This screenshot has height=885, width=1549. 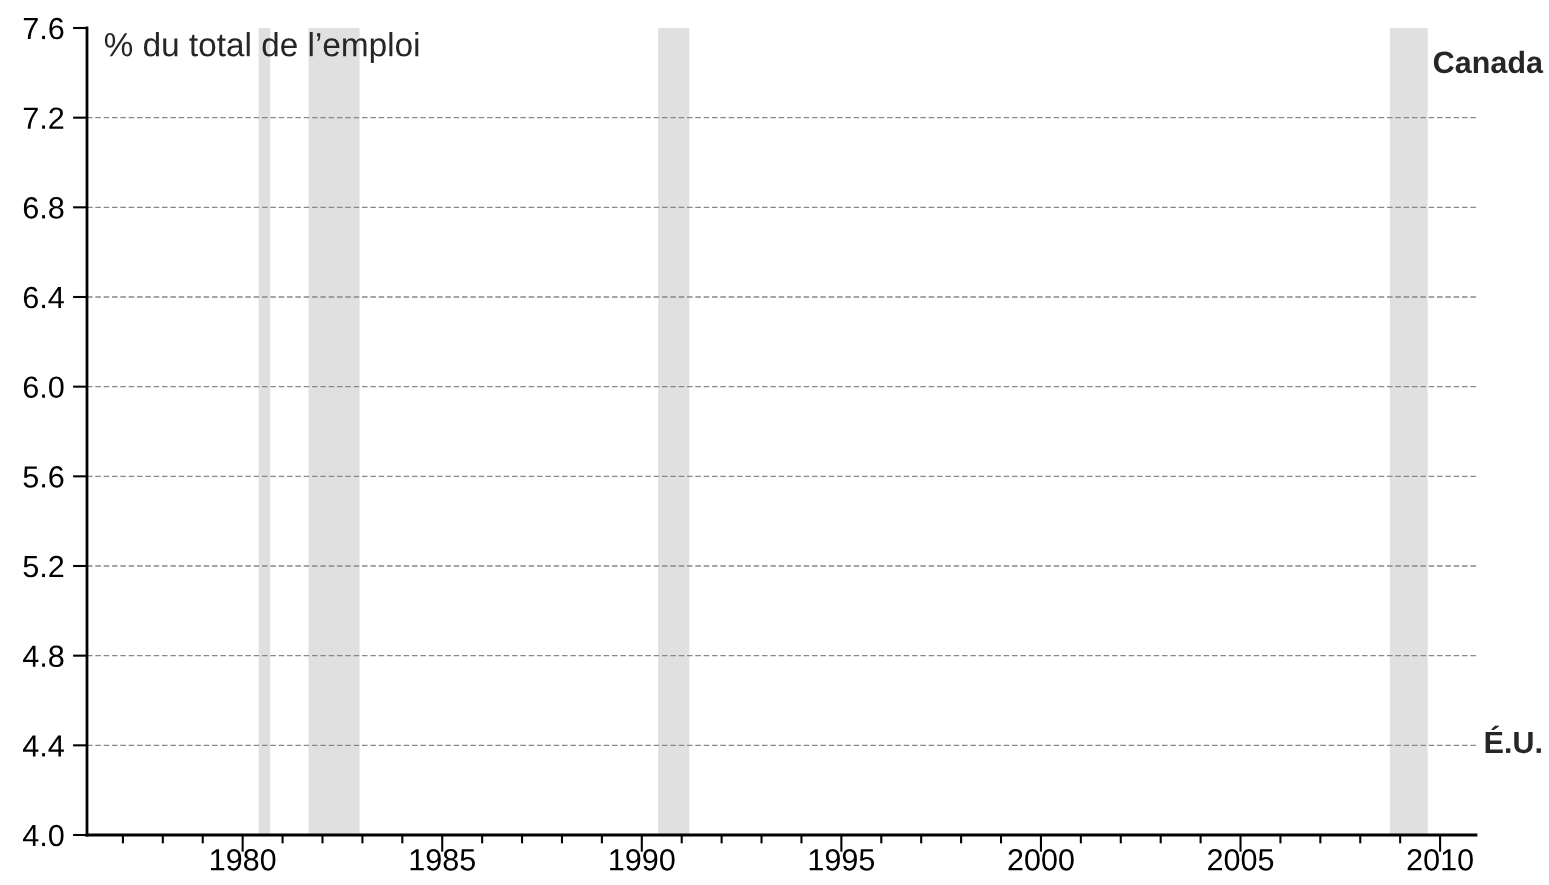 What do you see at coordinates (43, 835) in the screenshot?
I see `y-tick-label: 4.0` at bounding box center [43, 835].